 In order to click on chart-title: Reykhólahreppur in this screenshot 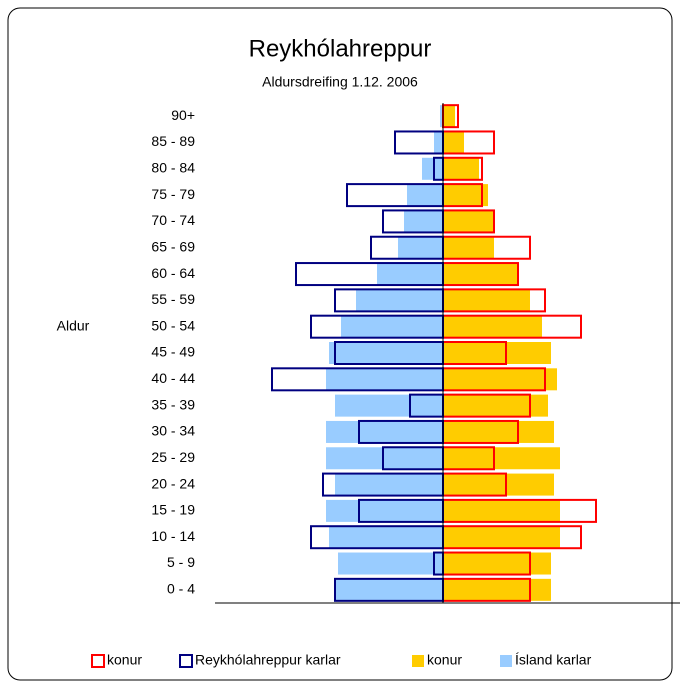, I will do `click(340, 48)`.